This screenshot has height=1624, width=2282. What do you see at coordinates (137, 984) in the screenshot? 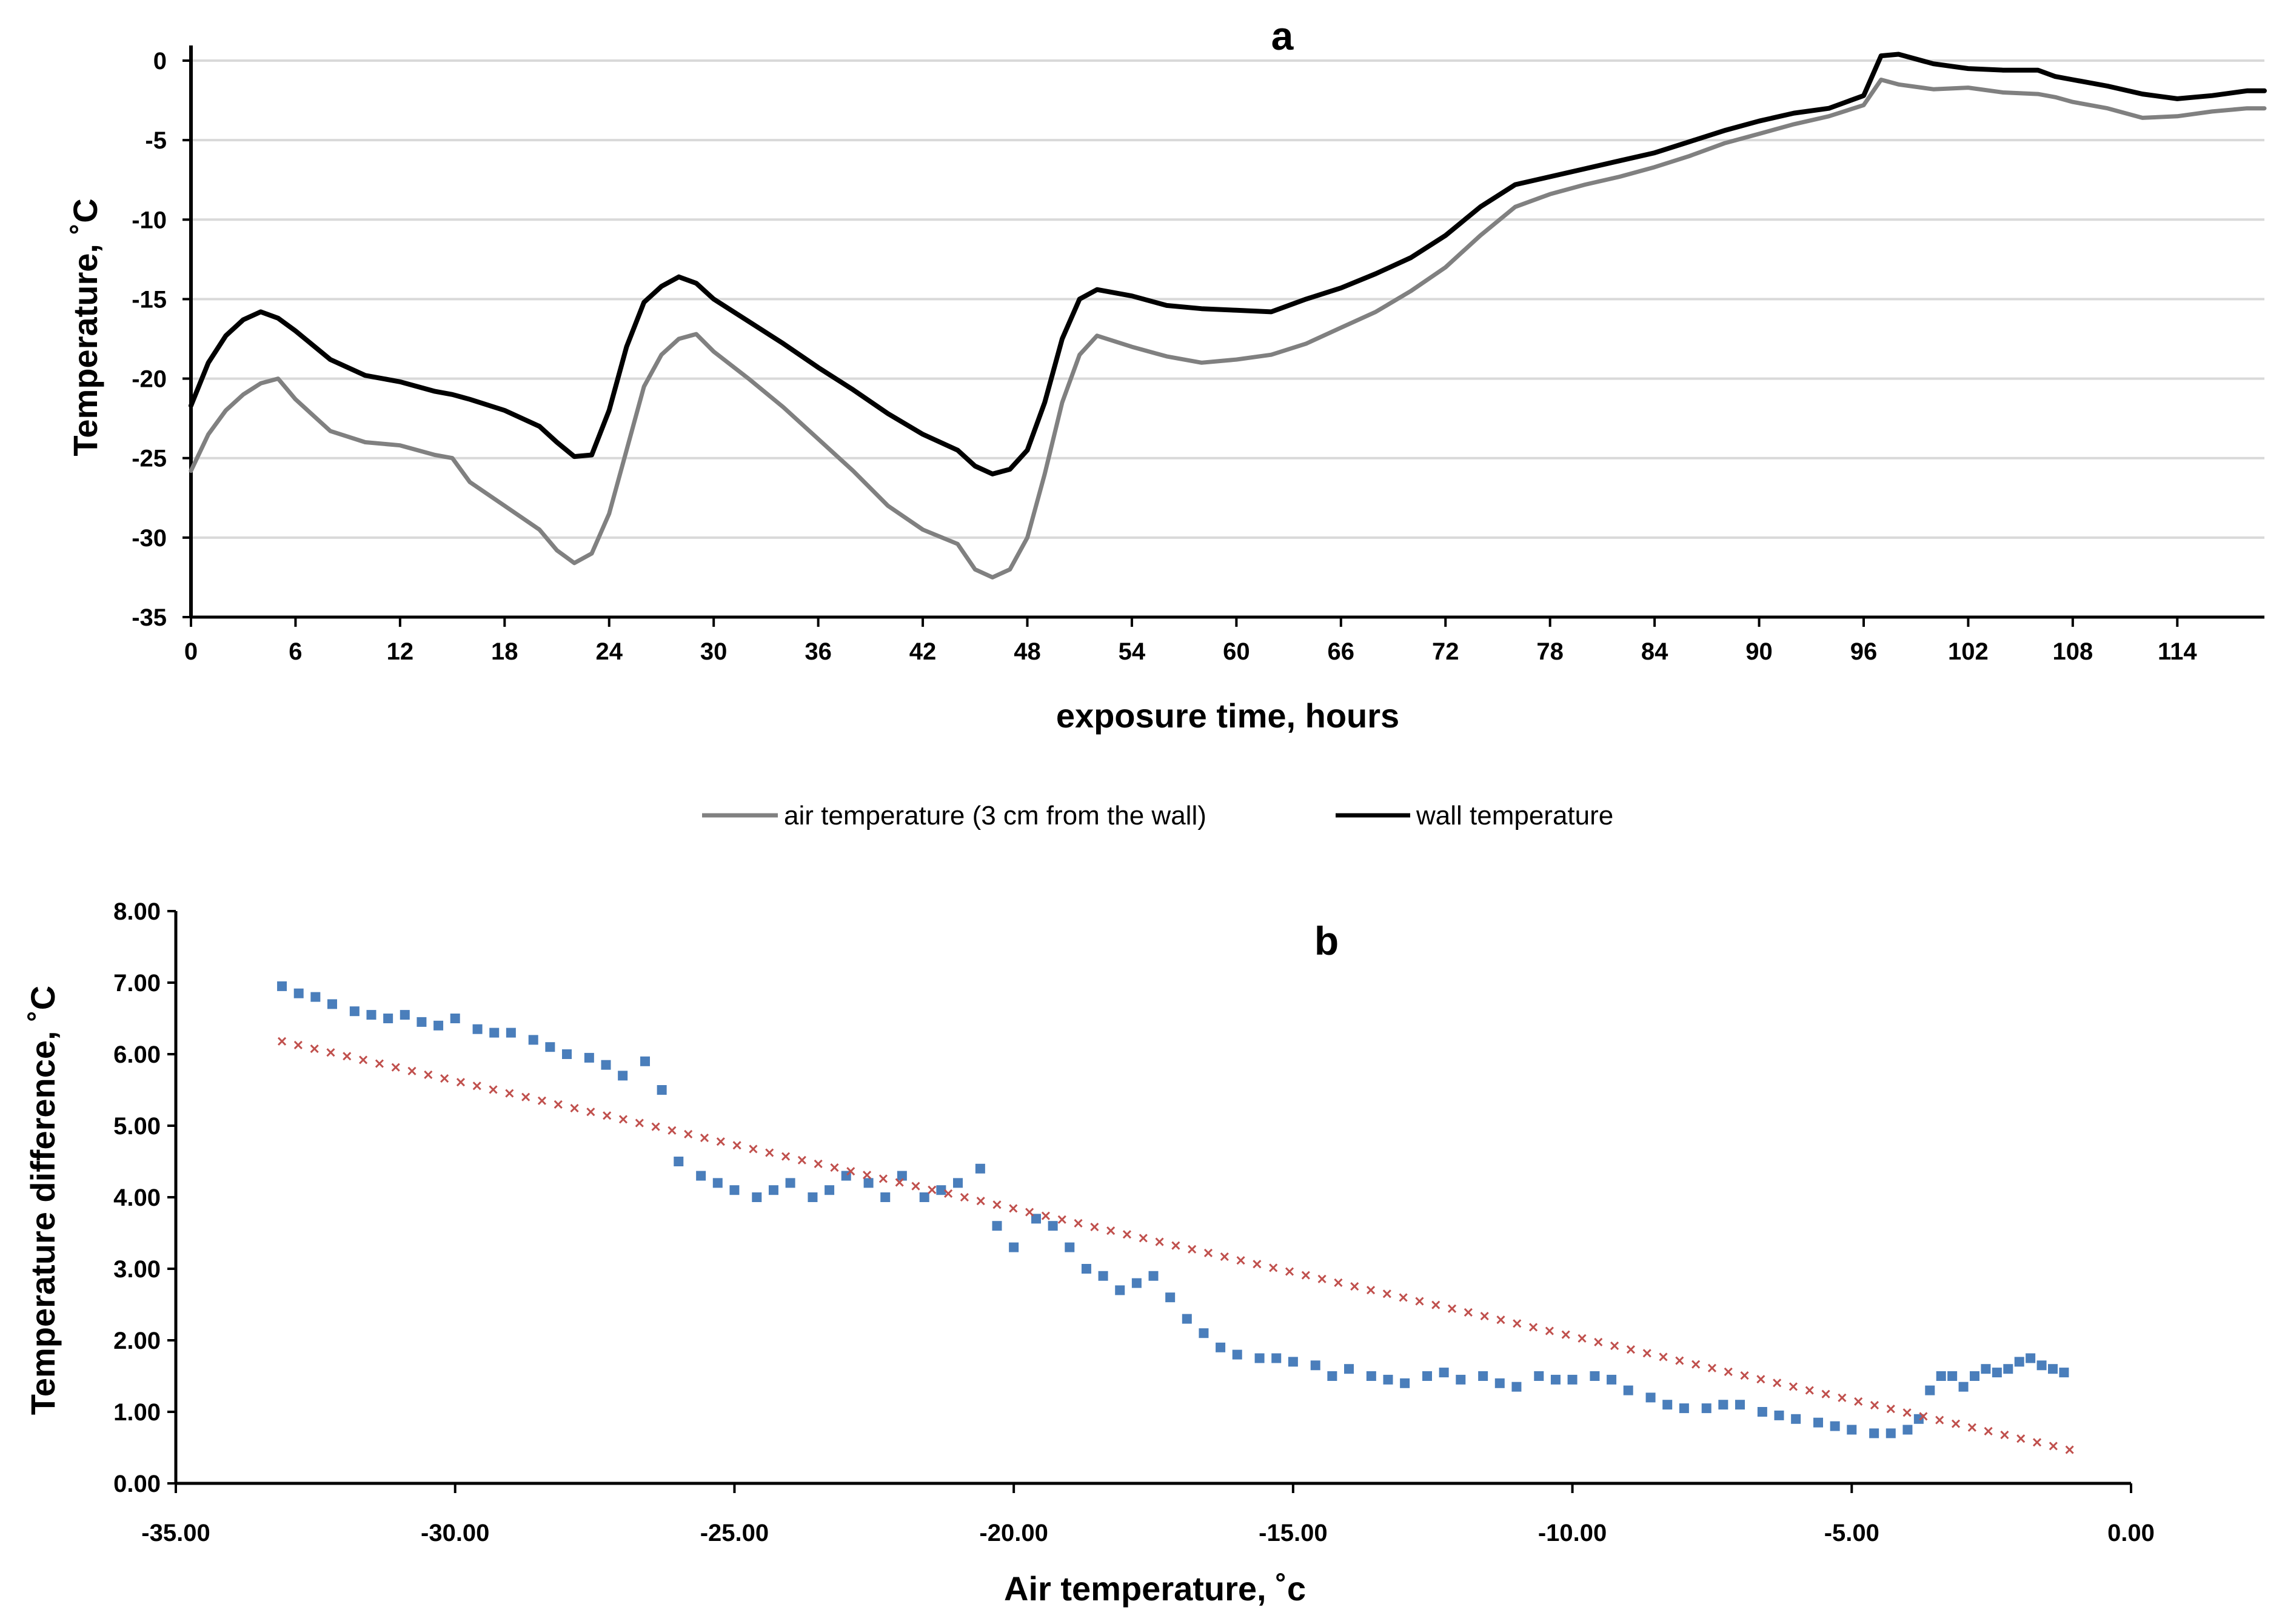
I see `panel-b-y-tick-label: 7.00` at bounding box center [137, 984].